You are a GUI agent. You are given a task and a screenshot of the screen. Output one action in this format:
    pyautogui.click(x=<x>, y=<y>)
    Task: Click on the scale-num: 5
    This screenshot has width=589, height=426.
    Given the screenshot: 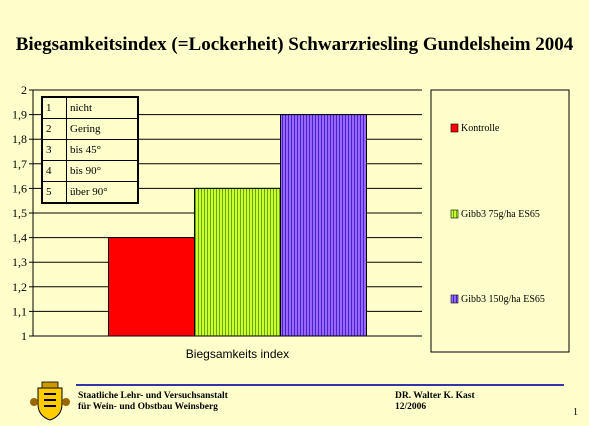 What is the action you would take?
    pyautogui.click(x=54, y=192)
    